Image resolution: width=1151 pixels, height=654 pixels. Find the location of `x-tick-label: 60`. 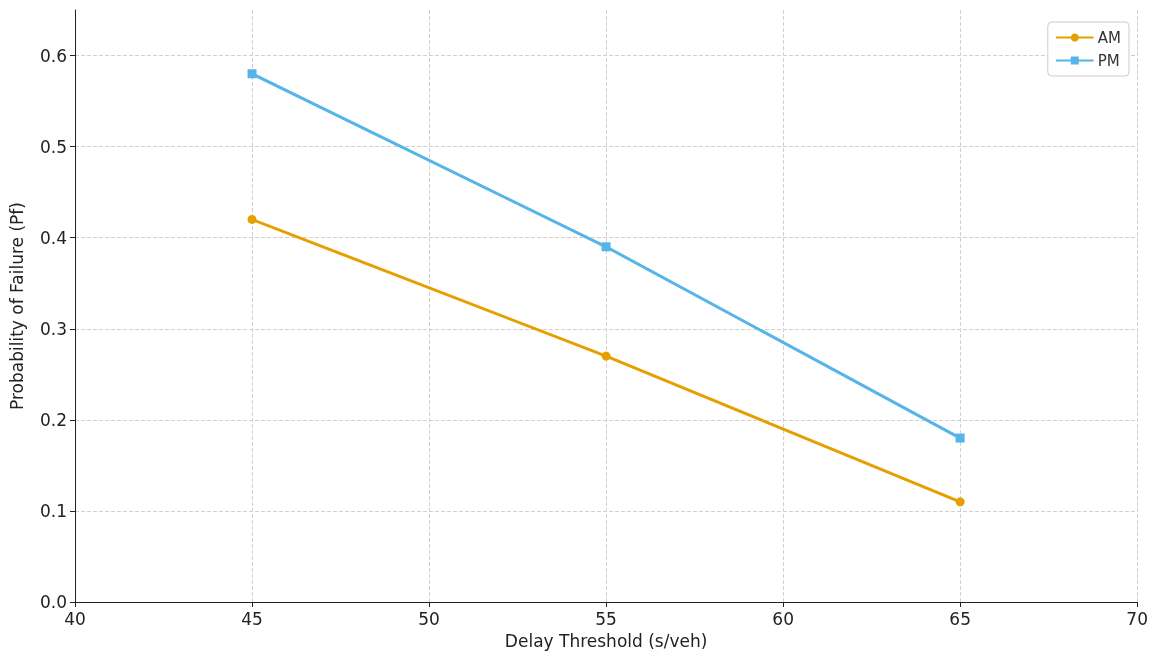

x-tick-label: 60 is located at coordinates (783, 618).